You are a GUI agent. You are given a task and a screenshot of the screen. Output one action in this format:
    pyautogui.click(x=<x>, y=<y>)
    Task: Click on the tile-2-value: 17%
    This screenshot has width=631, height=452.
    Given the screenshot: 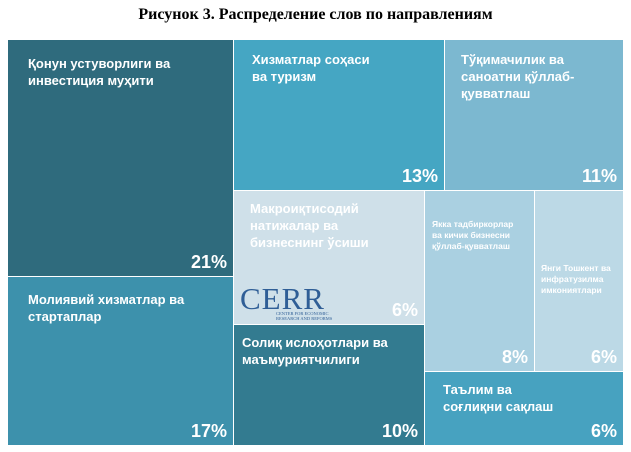 What is the action you would take?
    pyautogui.click(x=209, y=431)
    